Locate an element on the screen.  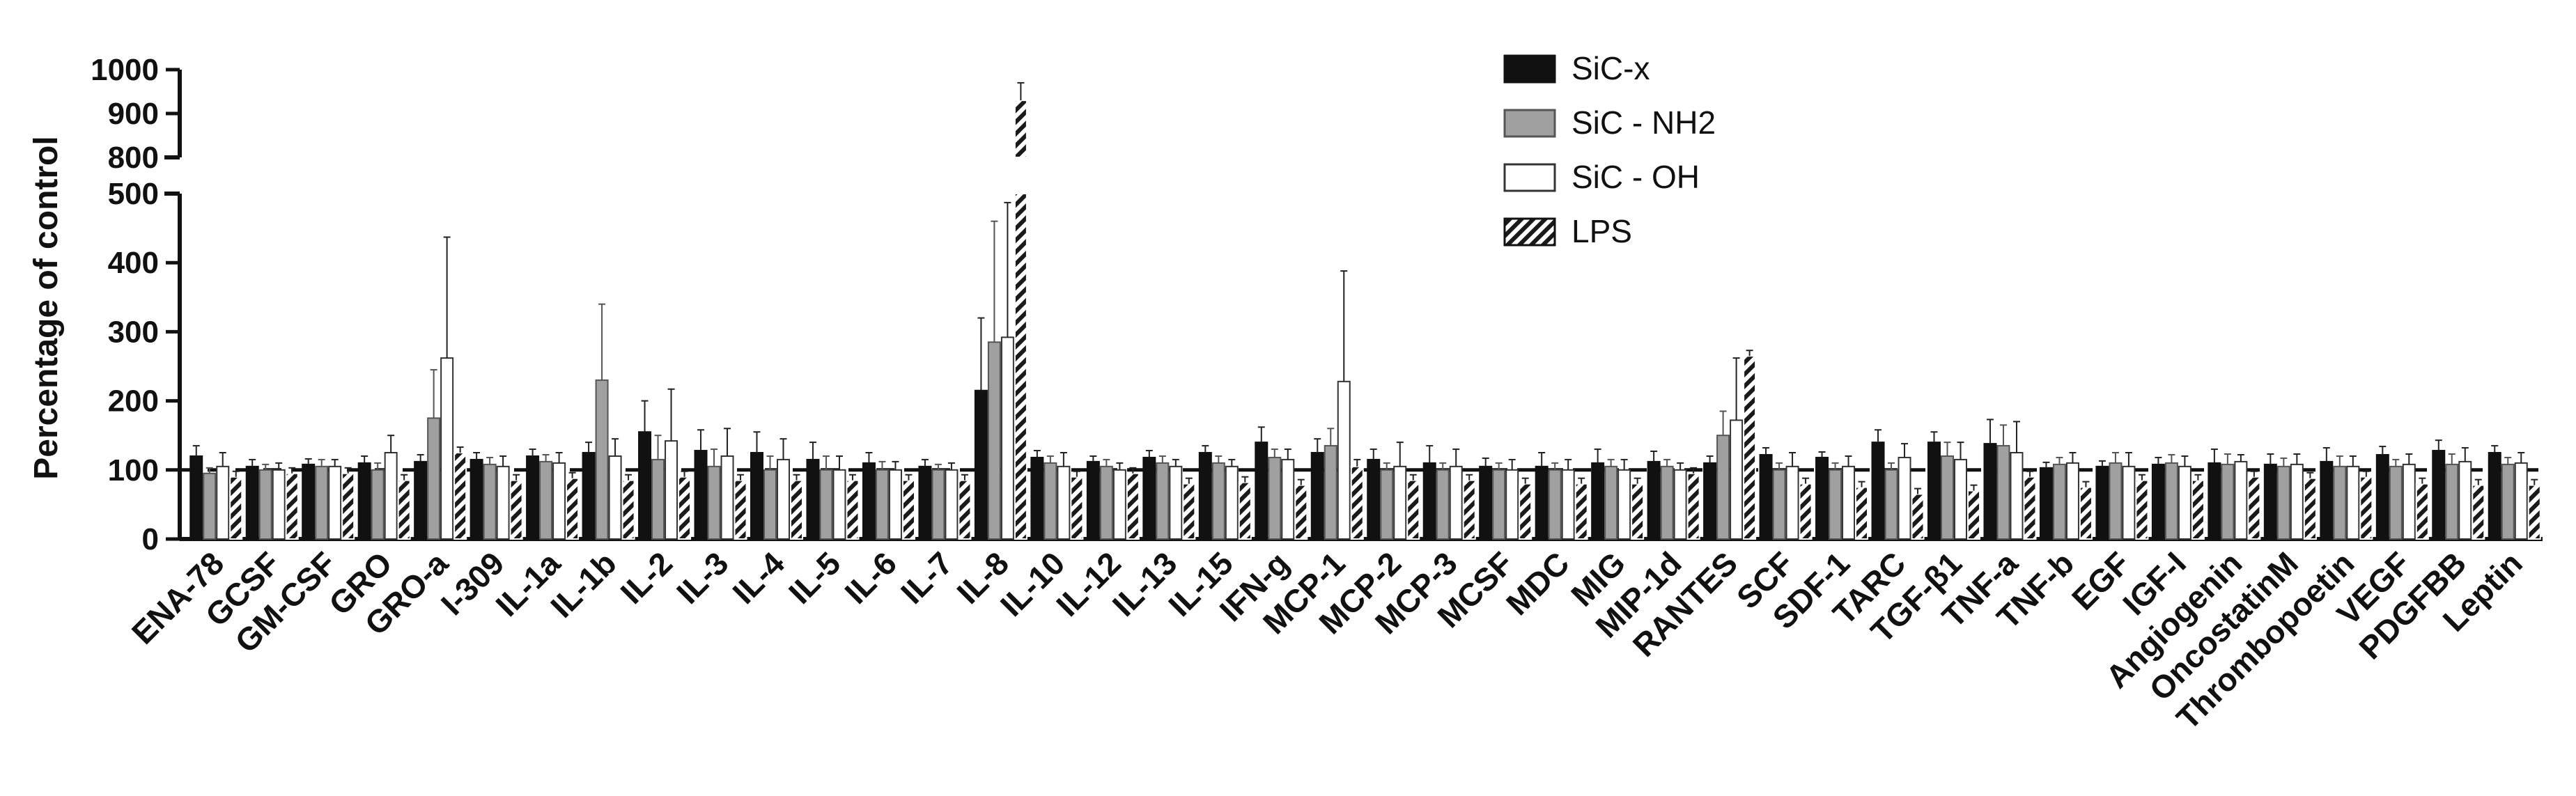
legend-label: SiC - NH2 is located at coordinates (1644, 122).